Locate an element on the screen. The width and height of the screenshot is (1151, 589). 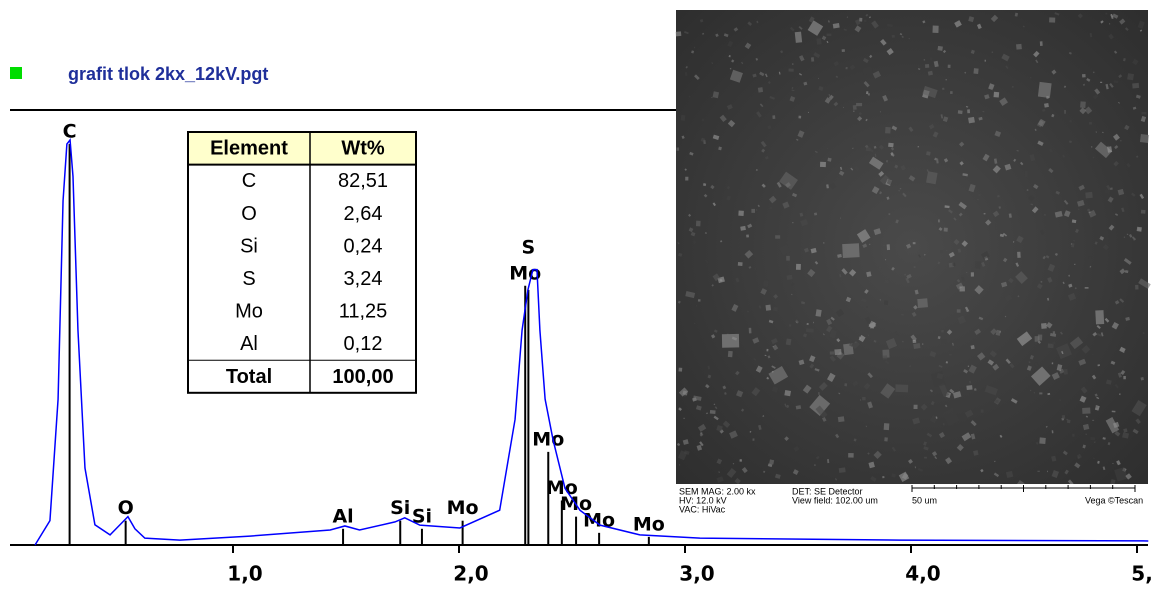
peak-label: S is located at coordinates (529, 247).